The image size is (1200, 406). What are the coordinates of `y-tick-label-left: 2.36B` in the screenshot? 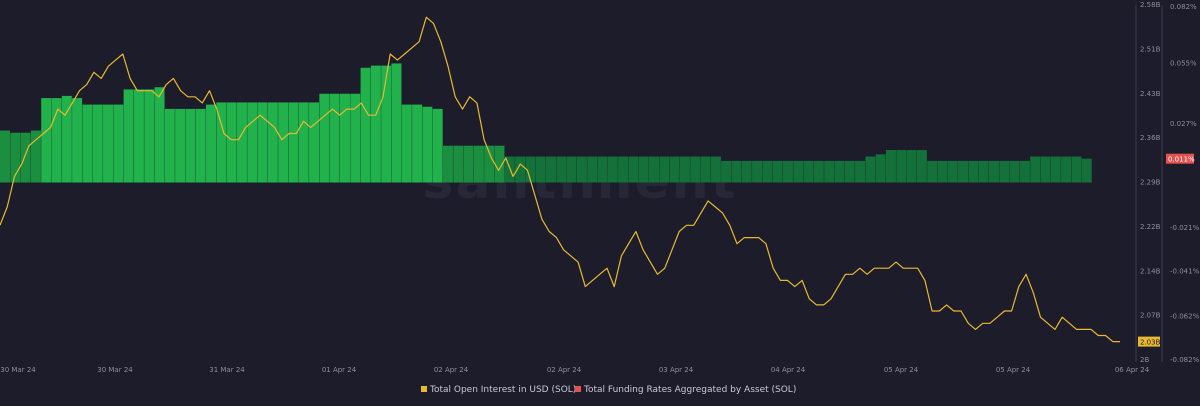 It's located at (1150, 138).